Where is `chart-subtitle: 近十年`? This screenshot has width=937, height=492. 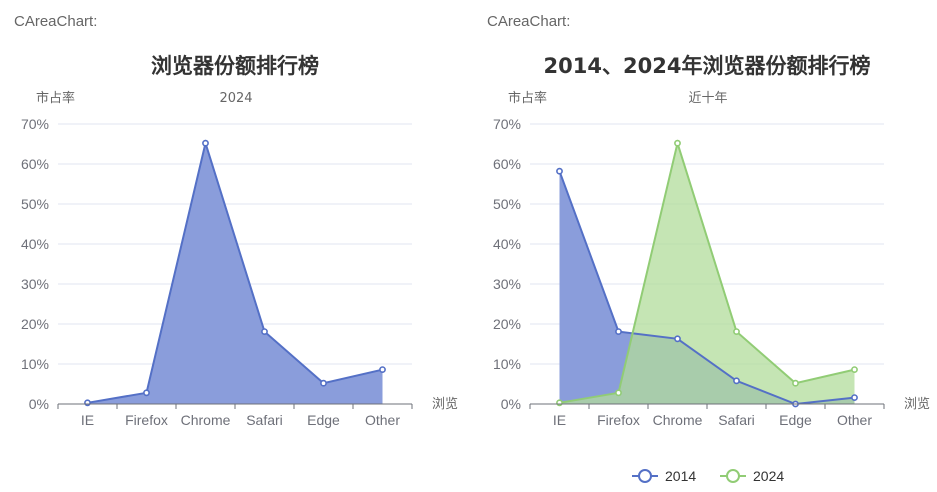
chart-subtitle: 近十年 is located at coordinates (707, 98).